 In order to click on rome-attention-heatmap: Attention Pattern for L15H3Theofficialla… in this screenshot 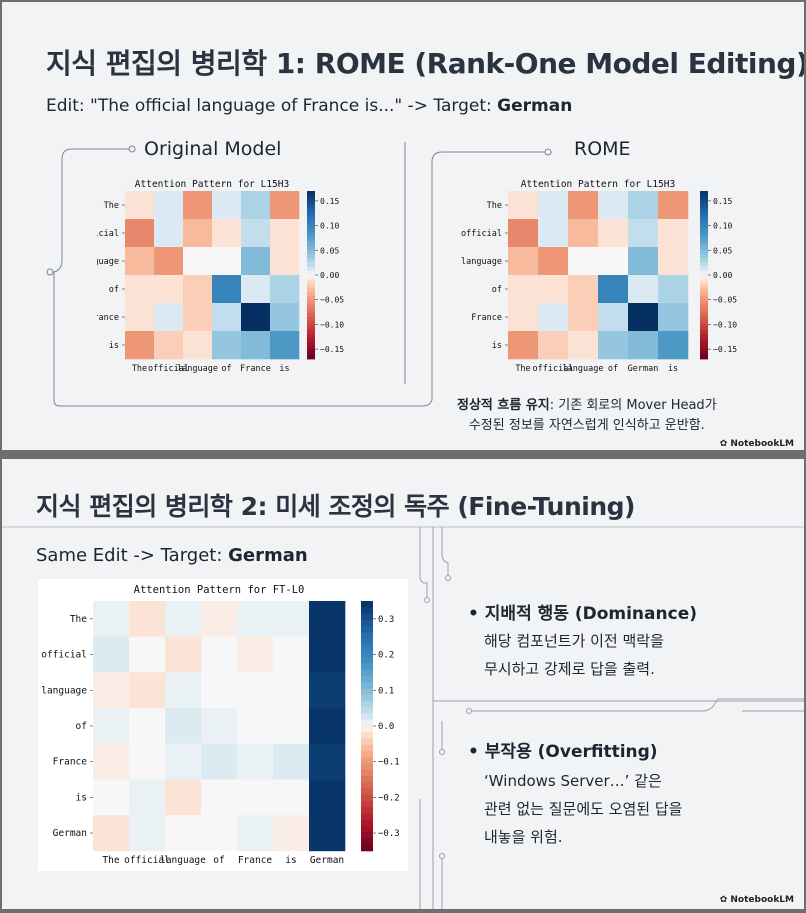, I will do `click(599, 276)`.